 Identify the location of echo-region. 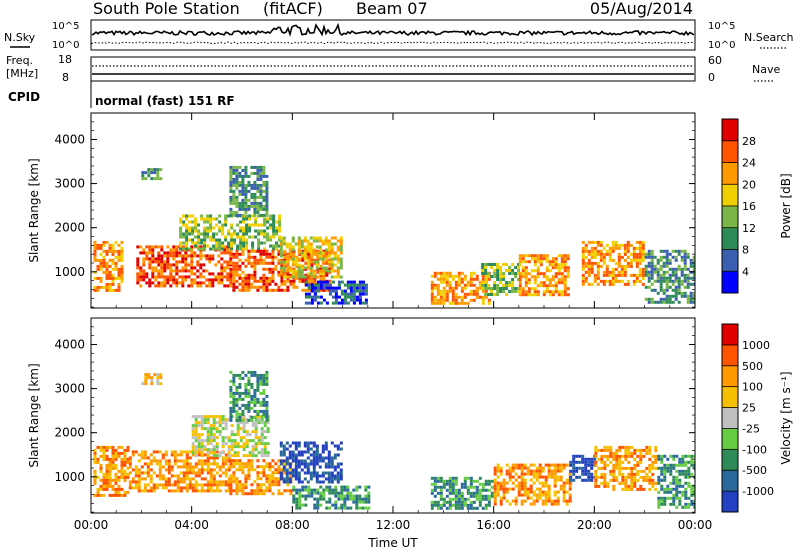
(230, 436).